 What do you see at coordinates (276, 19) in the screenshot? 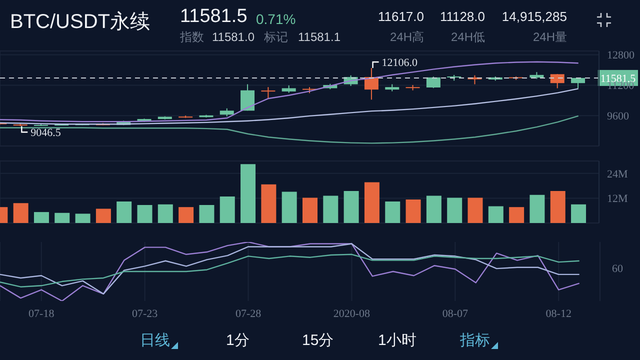
I see `text: 0.71%` at bounding box center [276, 19].